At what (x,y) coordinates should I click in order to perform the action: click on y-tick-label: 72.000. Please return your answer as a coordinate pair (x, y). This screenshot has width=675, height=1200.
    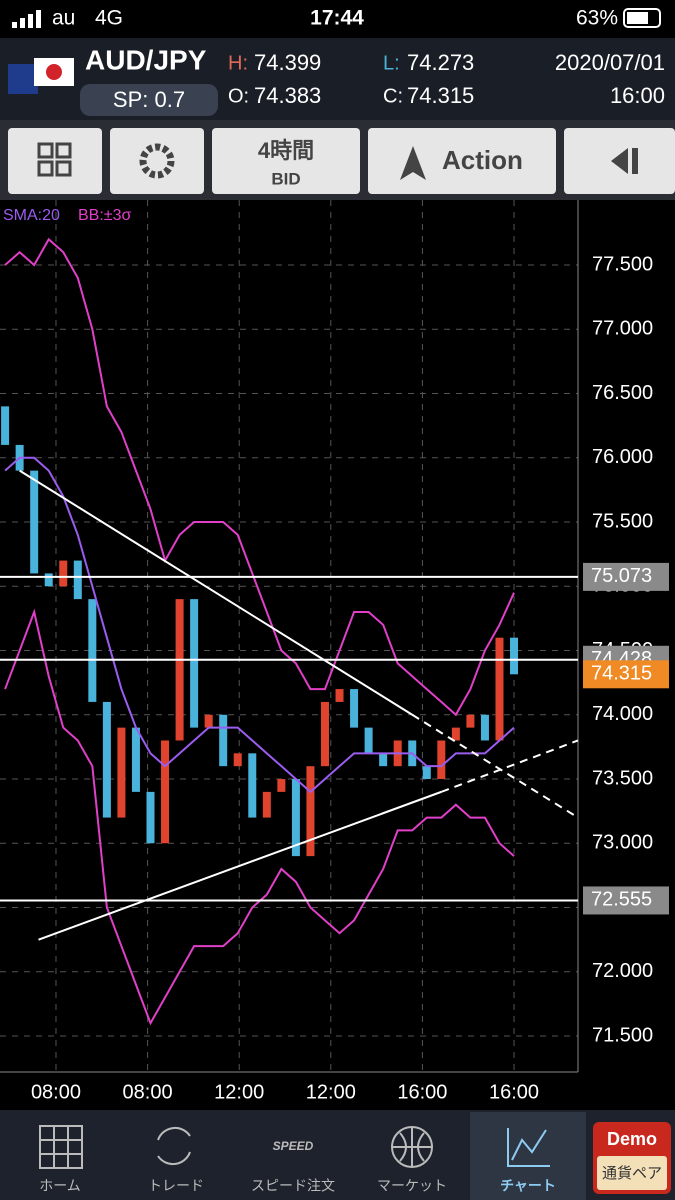
    Looking at the image, I should click on (622, 971).